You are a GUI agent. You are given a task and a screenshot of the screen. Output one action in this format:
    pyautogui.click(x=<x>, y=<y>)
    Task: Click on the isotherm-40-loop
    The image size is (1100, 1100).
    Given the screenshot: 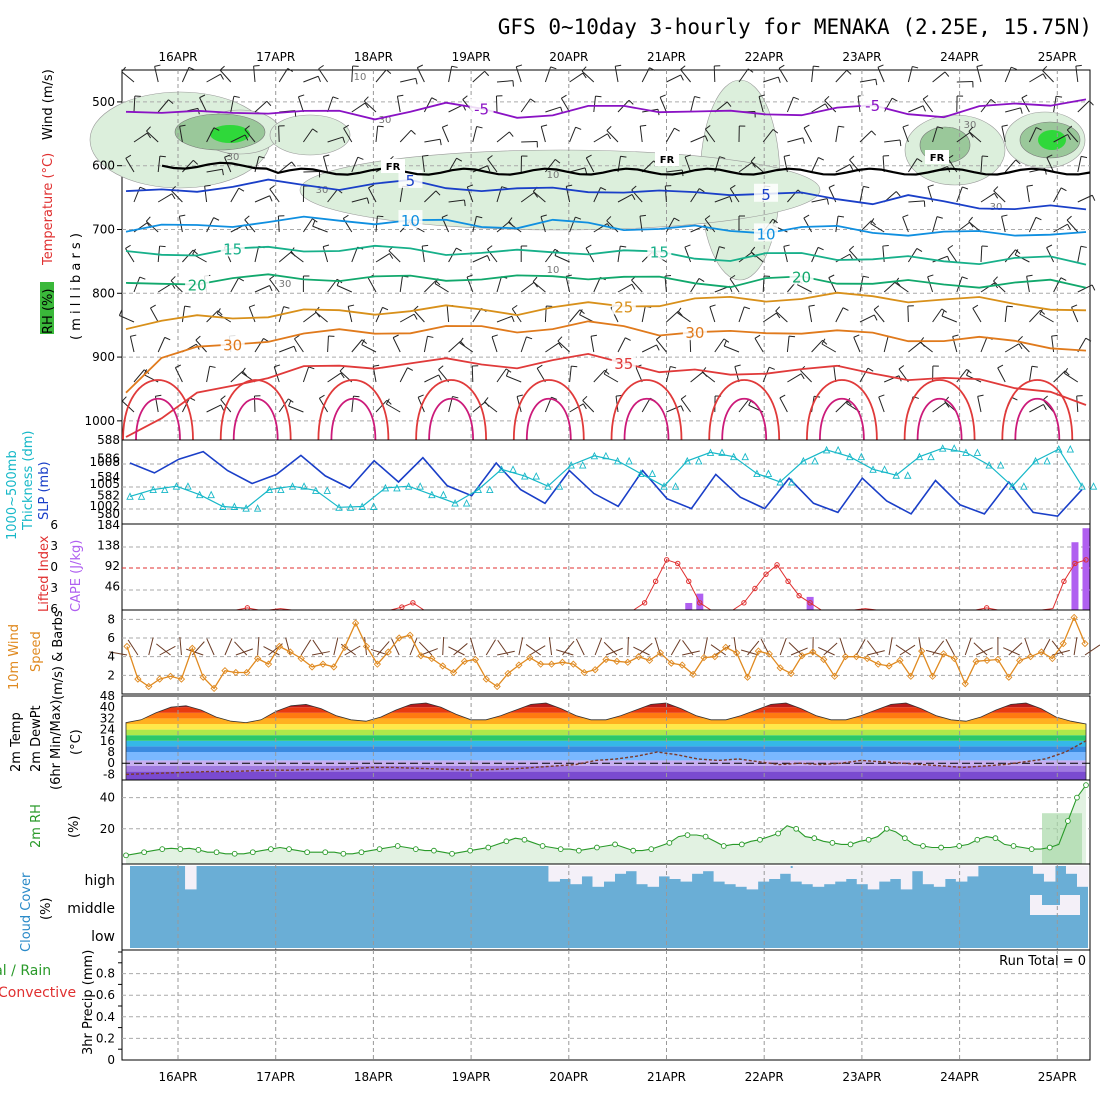 What is the action you would take?
    pyautogui.click(x=1037, y=419)
    